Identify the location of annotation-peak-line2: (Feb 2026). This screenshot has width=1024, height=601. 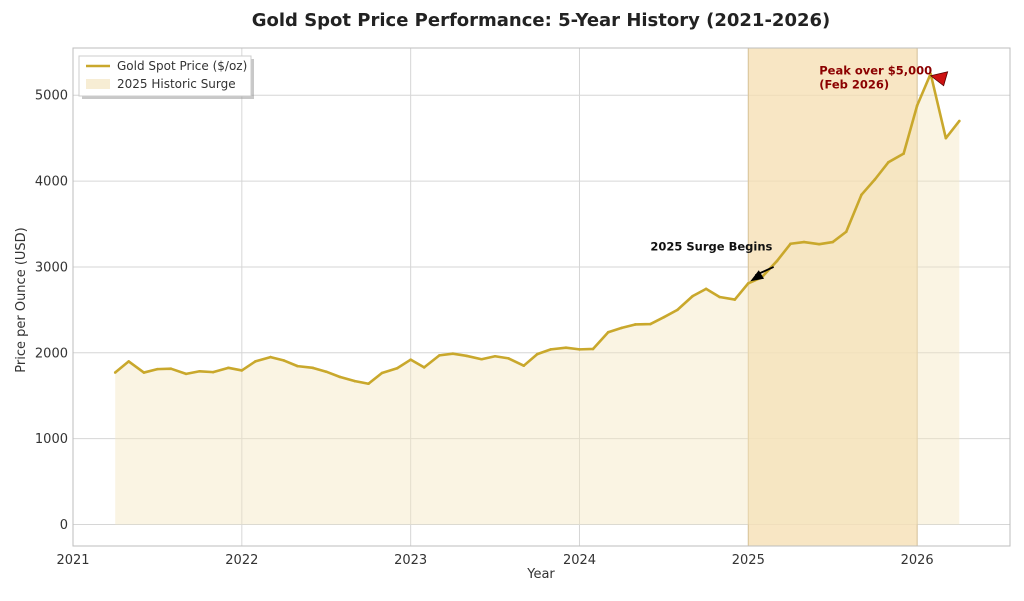
(854, 84).